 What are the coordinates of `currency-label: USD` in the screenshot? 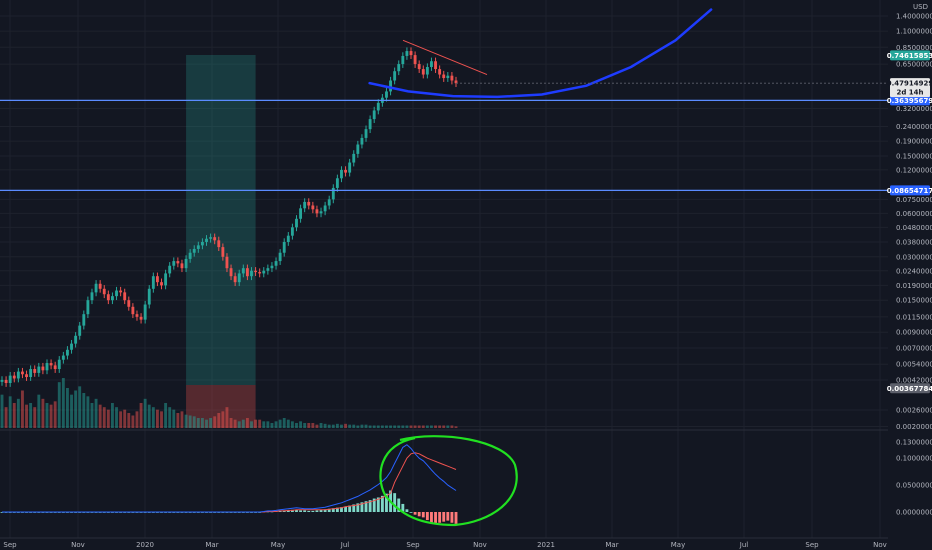 It's located at (920, 7).